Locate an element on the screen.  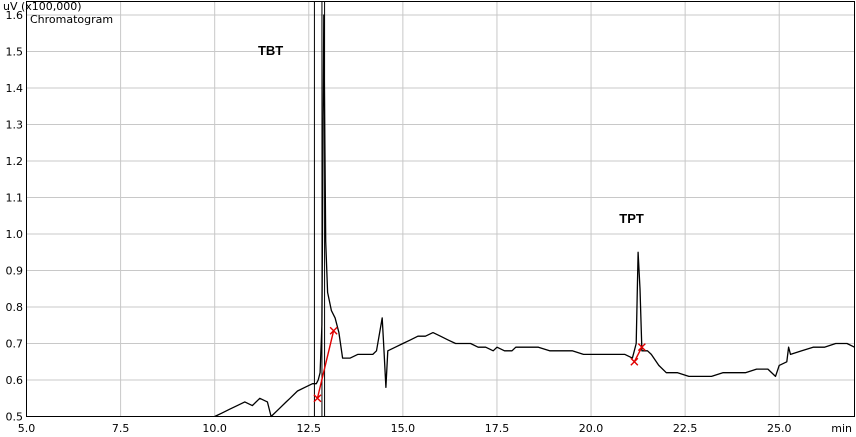
y-tick-label: 1.3 is located at coordinates (15, 125).